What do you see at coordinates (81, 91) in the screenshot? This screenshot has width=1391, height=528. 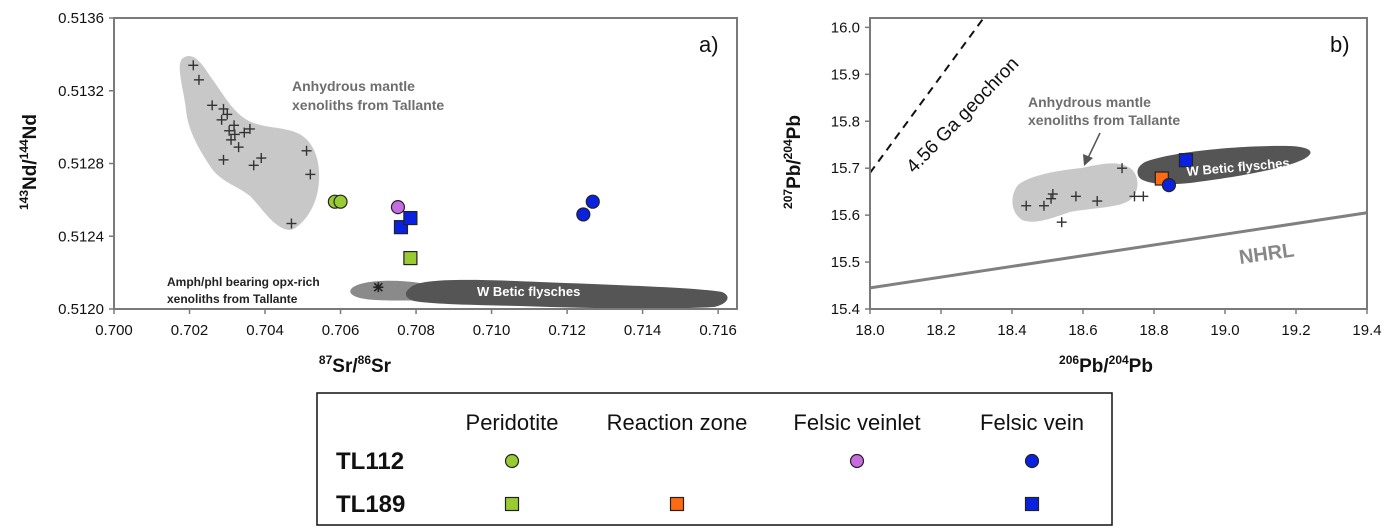 I see `panel-a-y-tick-label: 0.5132` at bounding box center [81, 91].